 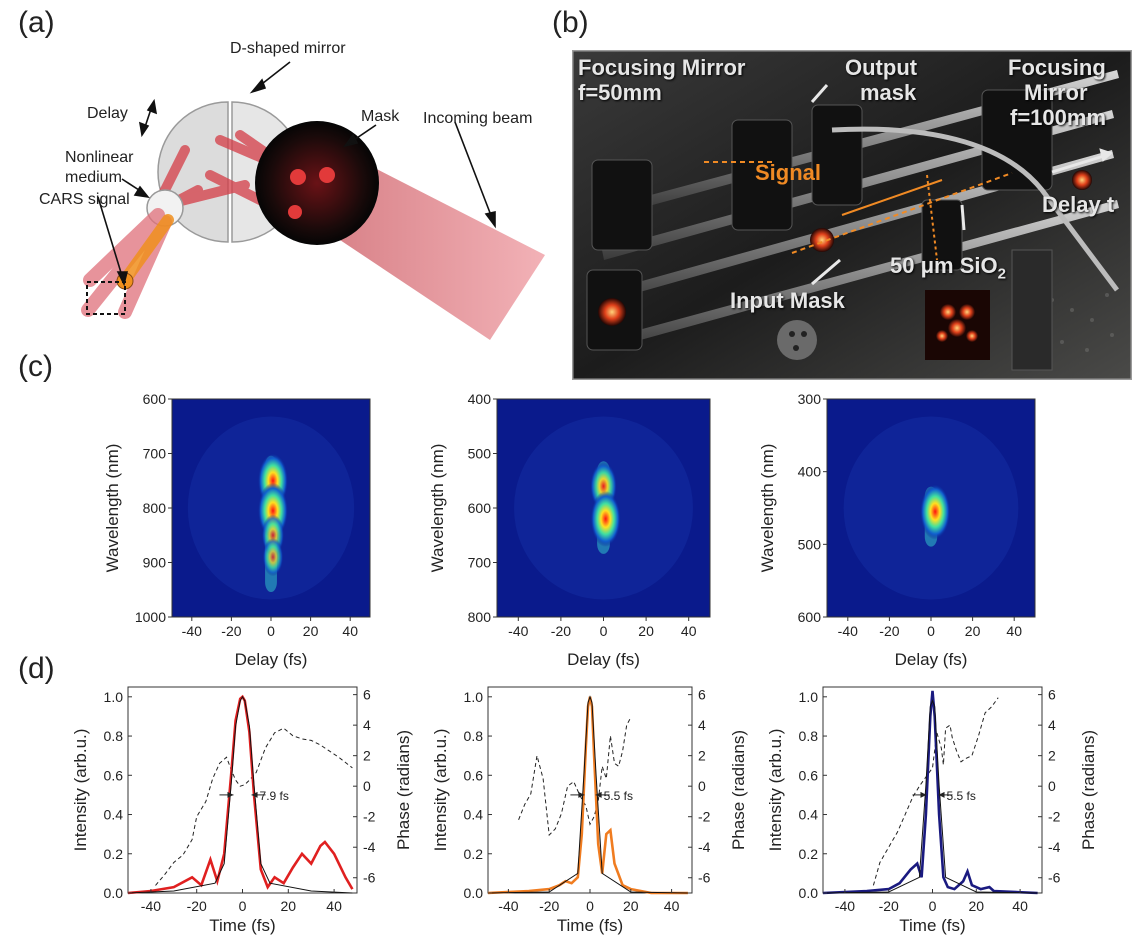 What do you see at coordinates (369, 847) in the screenshot?
I see `y2-tick-label: -4` at bounding box center [369, 847].